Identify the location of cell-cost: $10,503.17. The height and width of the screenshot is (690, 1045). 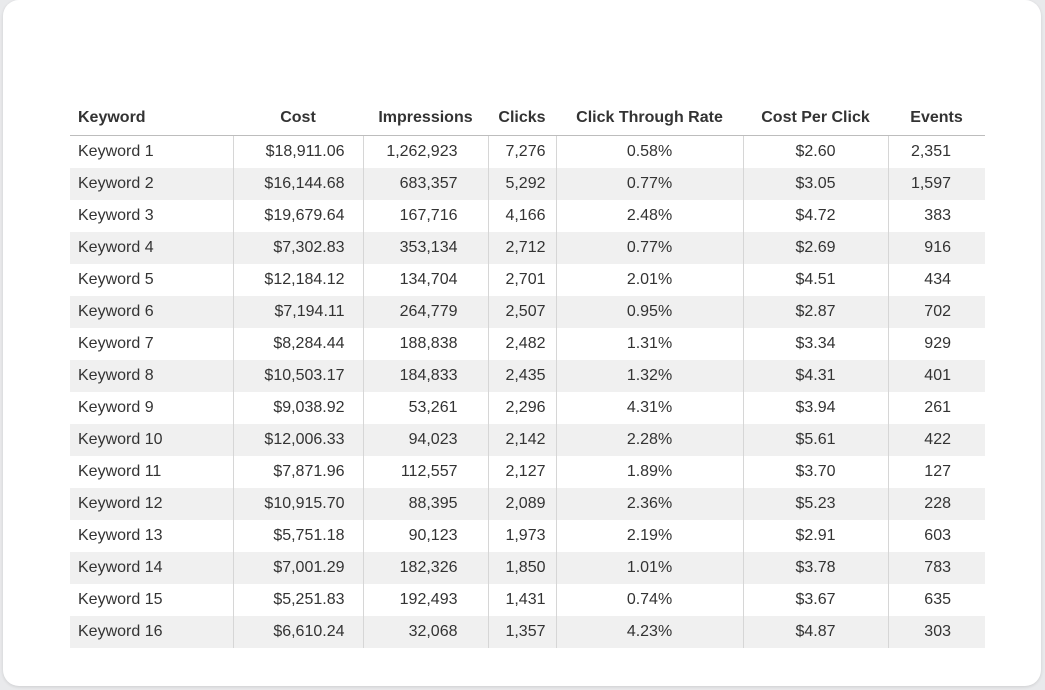
(298, 376).